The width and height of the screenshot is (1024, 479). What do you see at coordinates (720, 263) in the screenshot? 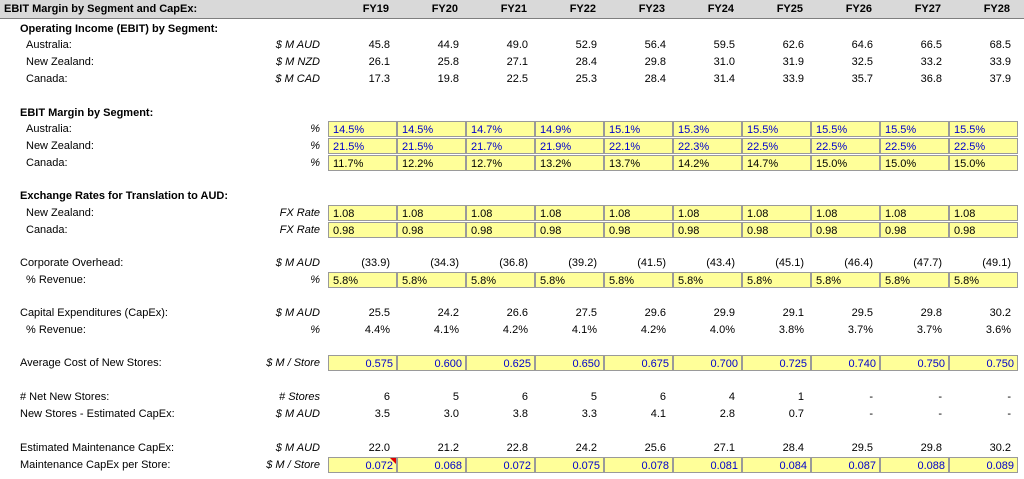
I see `value-cell: (43.4)` at bounding box center [720, 263].